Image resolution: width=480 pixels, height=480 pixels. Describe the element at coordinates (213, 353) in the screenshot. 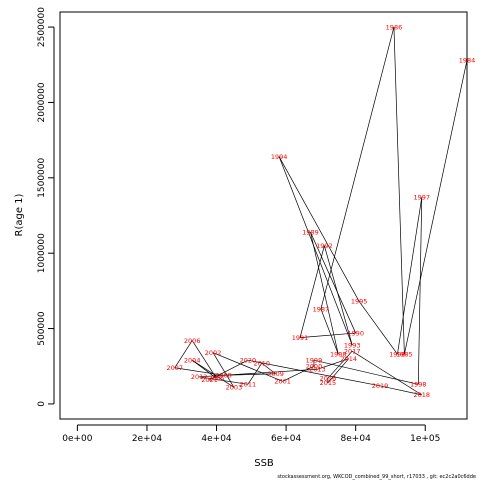

I see `year-label-2002: 2002` at that location.